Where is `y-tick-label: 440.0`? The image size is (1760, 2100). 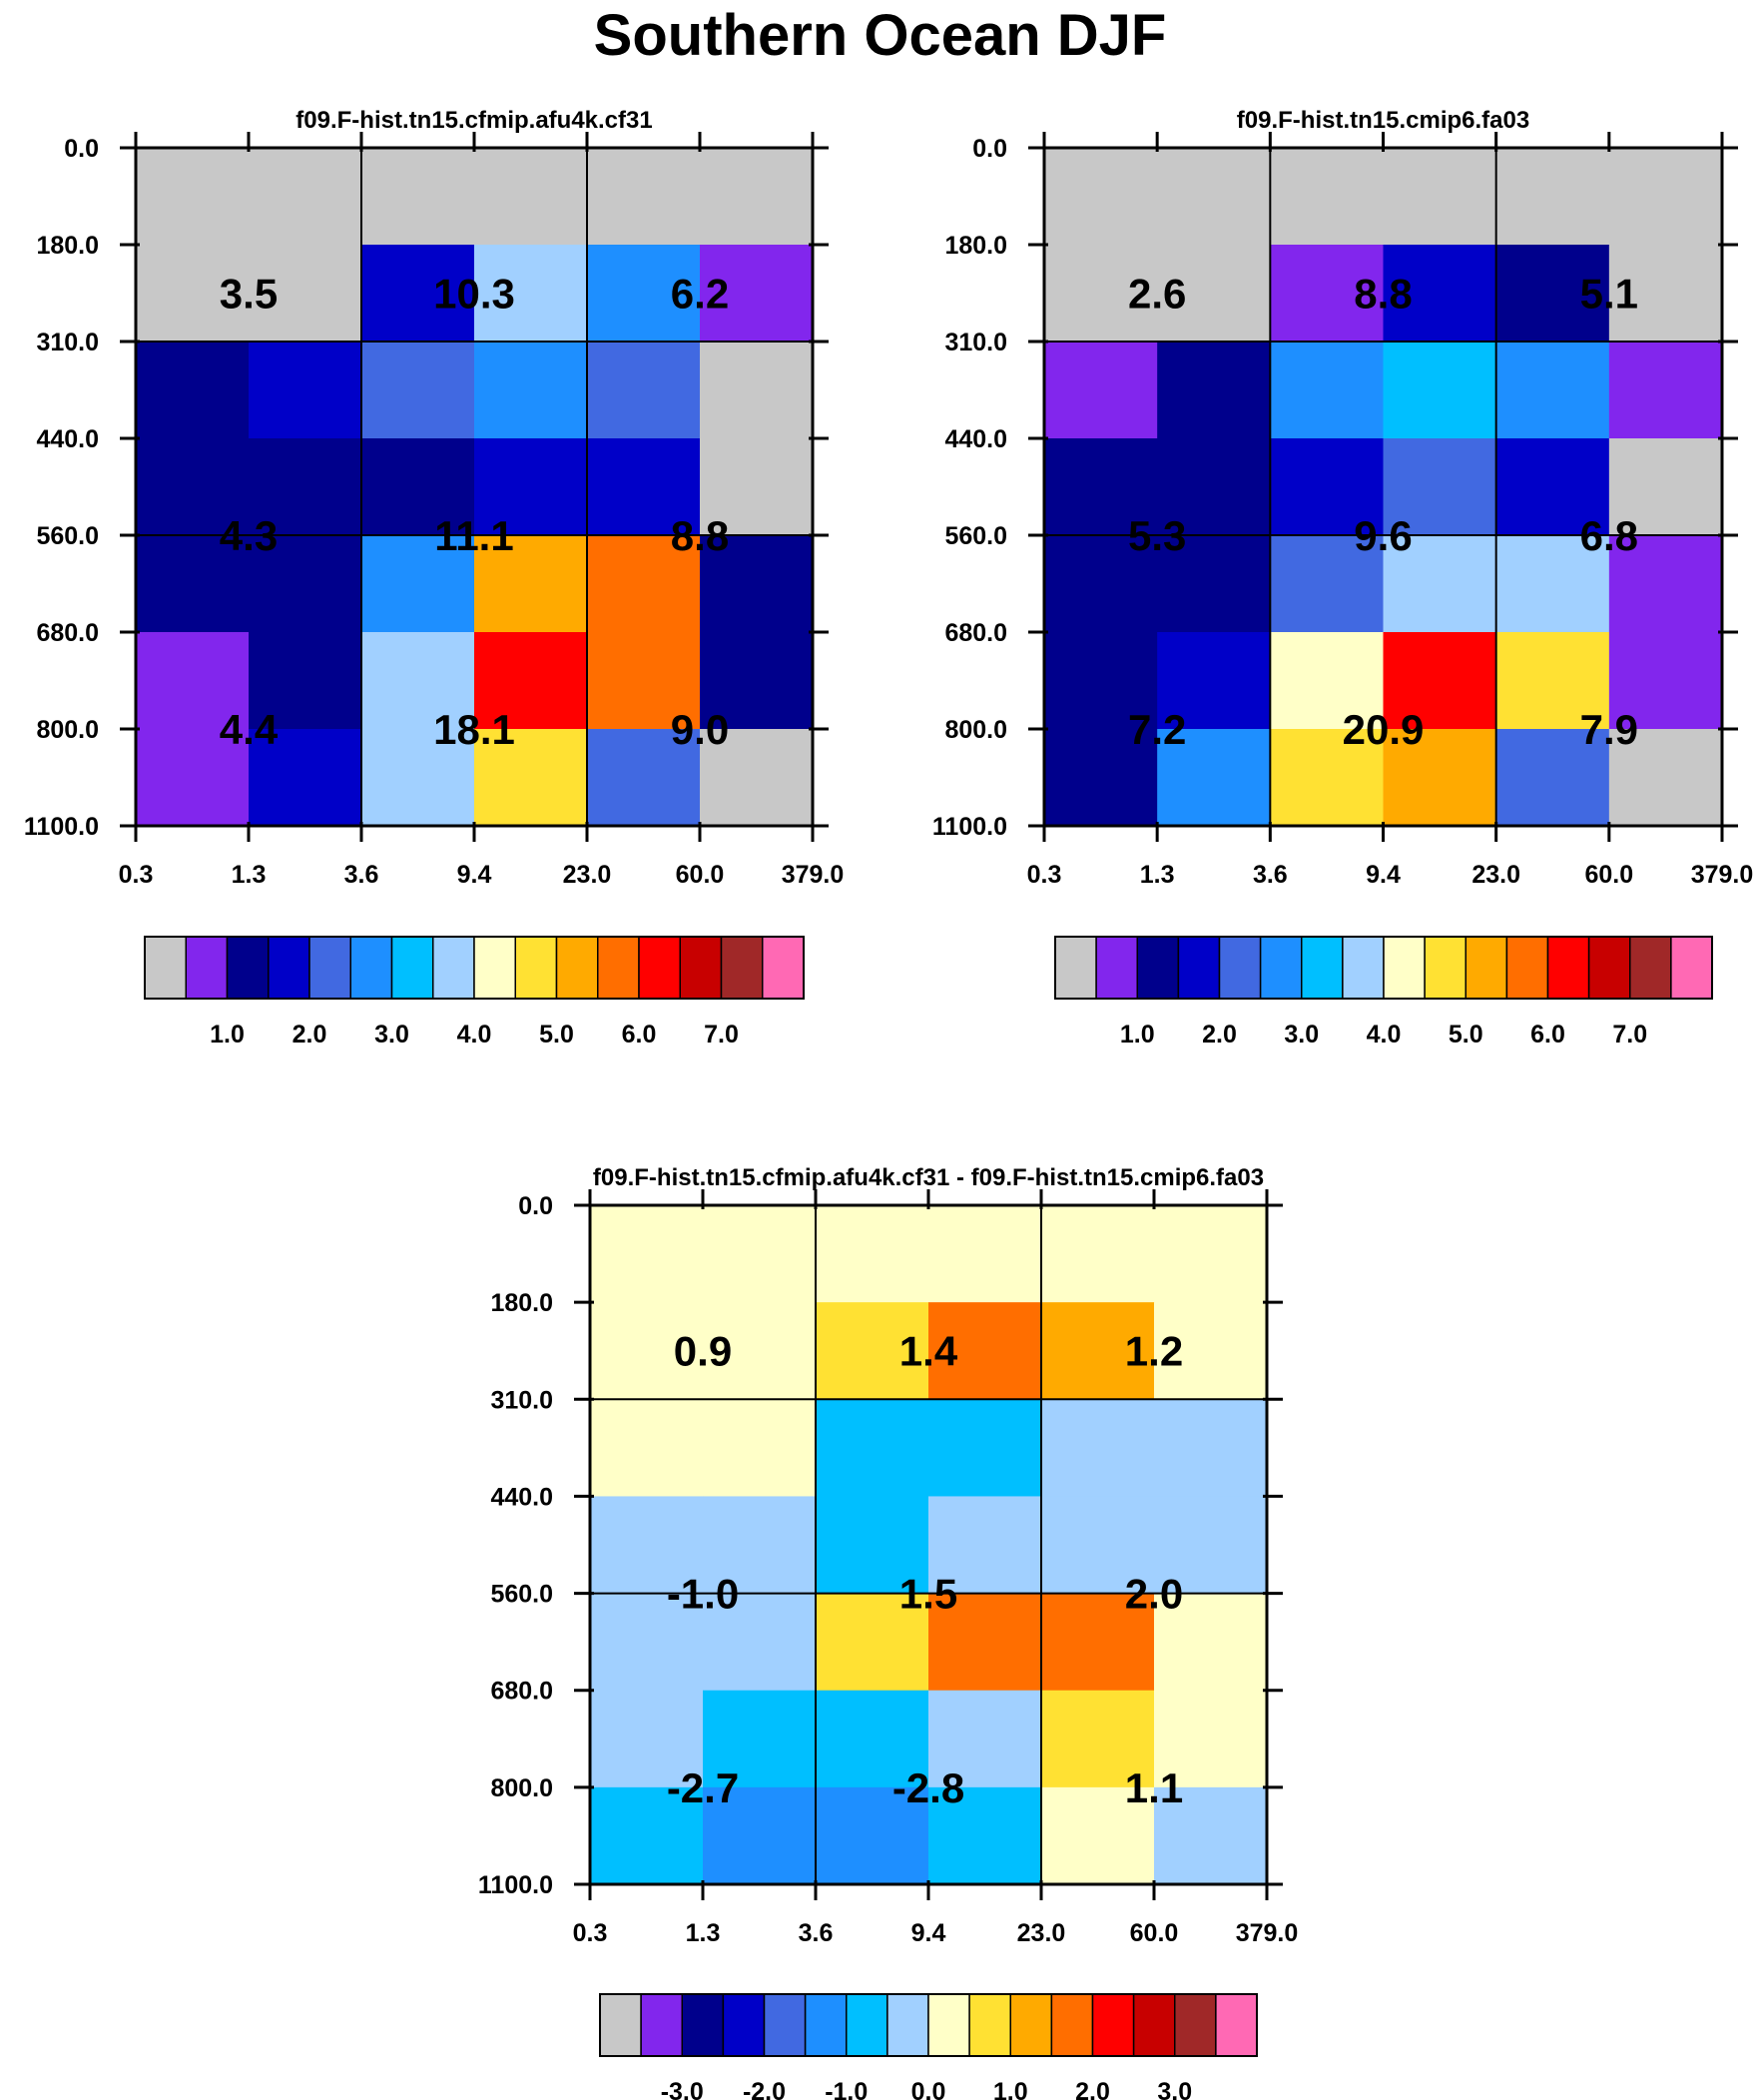
y-tick-label: 440.0 is located at coordinates (975, 439).